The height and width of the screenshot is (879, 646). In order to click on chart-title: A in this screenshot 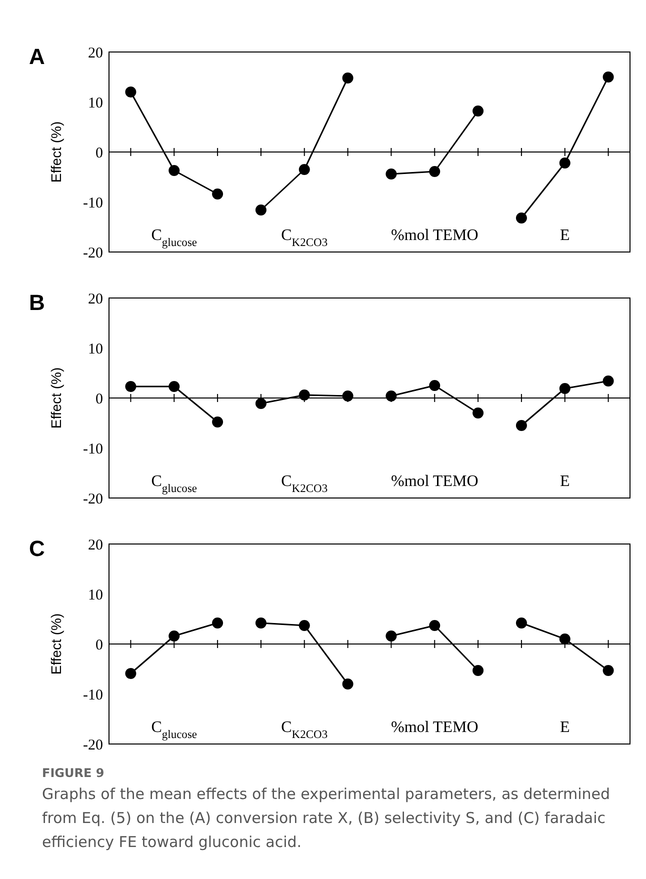, I will do `click(37, 56)`.